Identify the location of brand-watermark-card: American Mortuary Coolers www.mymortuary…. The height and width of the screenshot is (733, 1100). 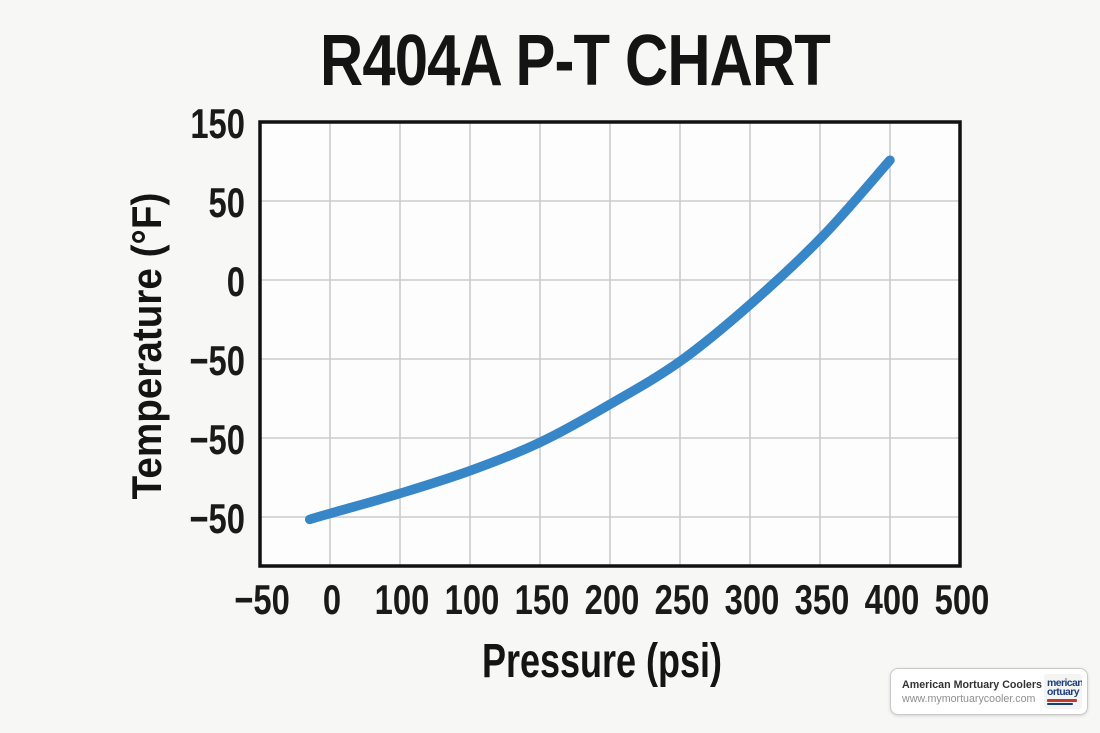
(989, 691).